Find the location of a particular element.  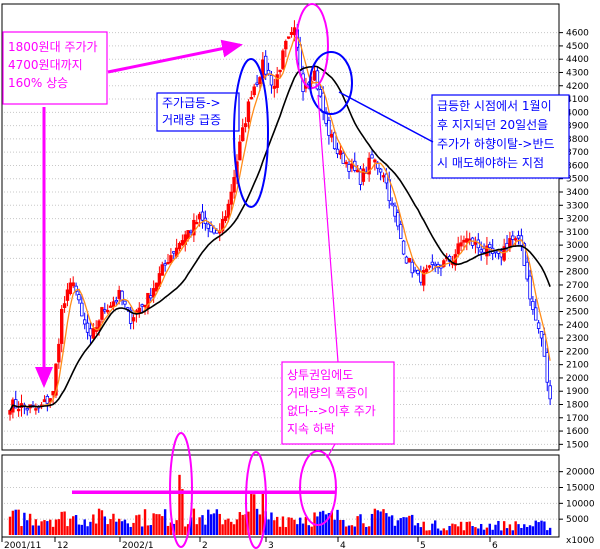

price-tick-label: 3000 is located at coordinates (577, 246).